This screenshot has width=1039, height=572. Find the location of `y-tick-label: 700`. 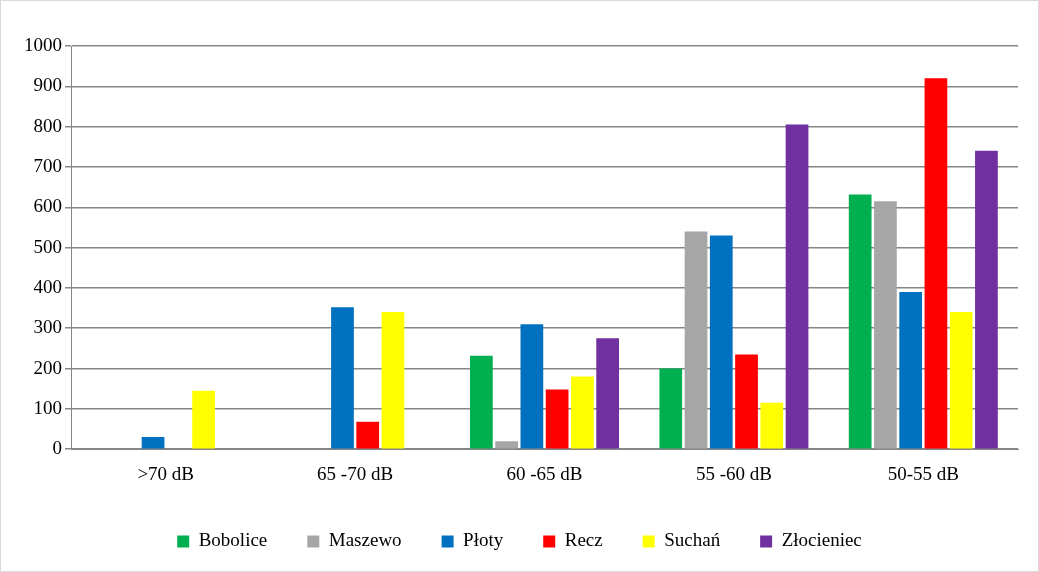

y-tick-label: 700 is located at coordinates (47, 165).